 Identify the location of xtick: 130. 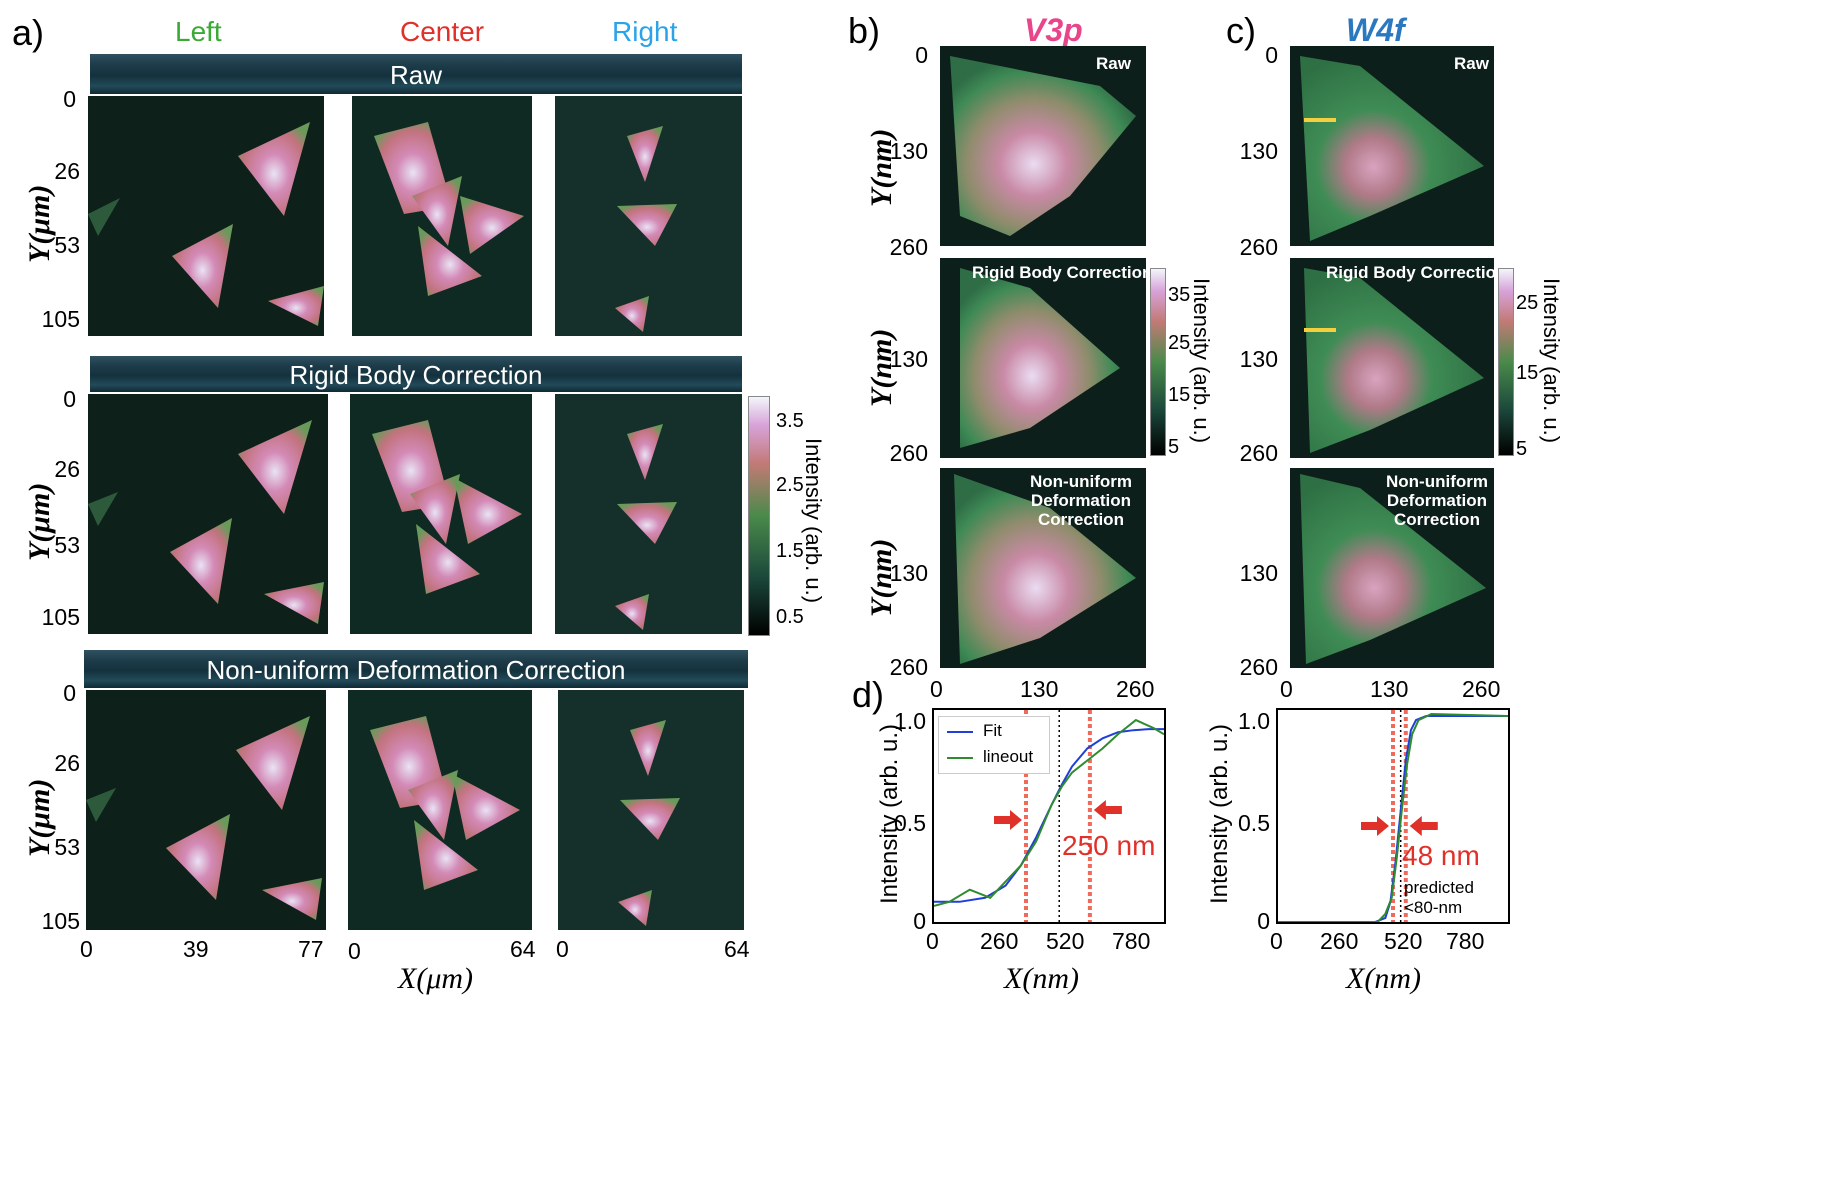
(1039, 689).